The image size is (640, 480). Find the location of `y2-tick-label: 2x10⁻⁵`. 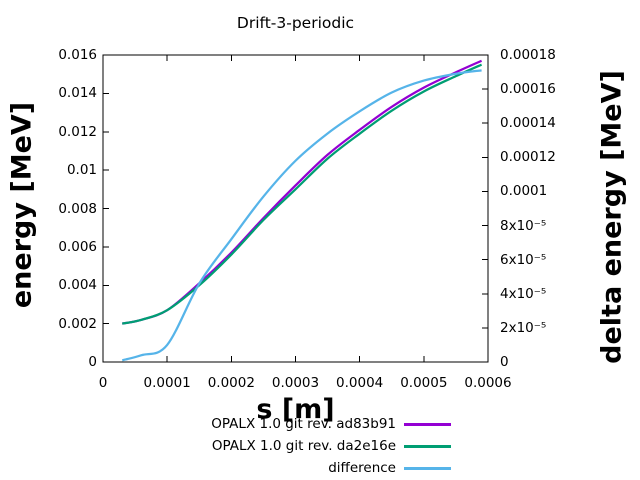

y2-tick-label: 2x10⁻⁵ is located at coordinates (523, 327).